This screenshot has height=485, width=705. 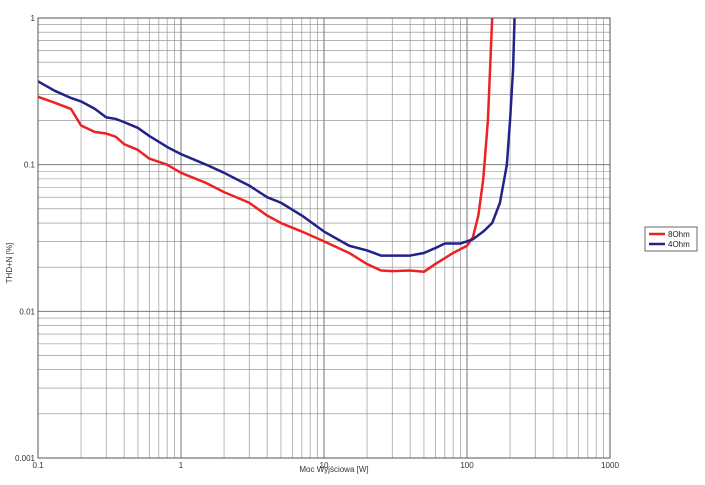 I want to click on legend-label-8ohm: 8Ohm, so click(x=679, y=234).